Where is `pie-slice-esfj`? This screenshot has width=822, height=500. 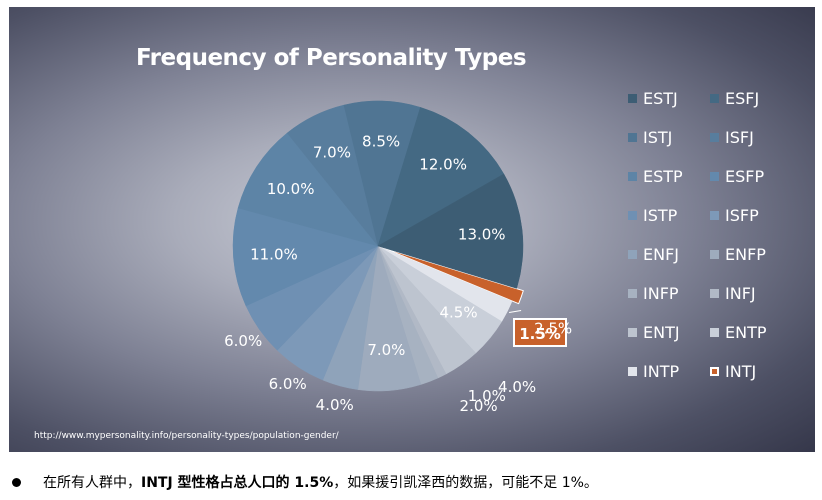 pie-slice-esfj is located at coordinates (441, 177).